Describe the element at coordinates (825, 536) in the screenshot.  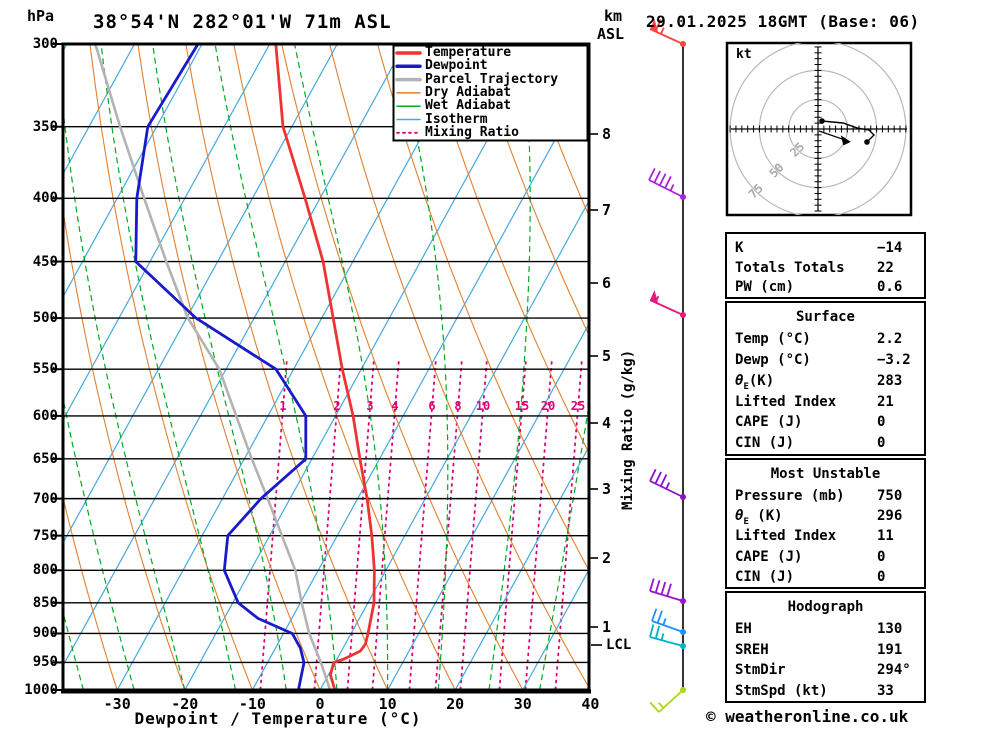
I see `stat-row: Lifted Index 11` at that location.